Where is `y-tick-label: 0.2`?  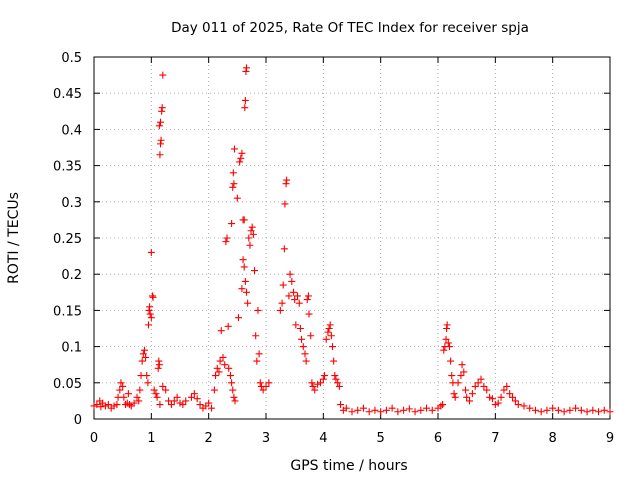 y-tick-label: 0.2 is located at coordinates (71, 275).